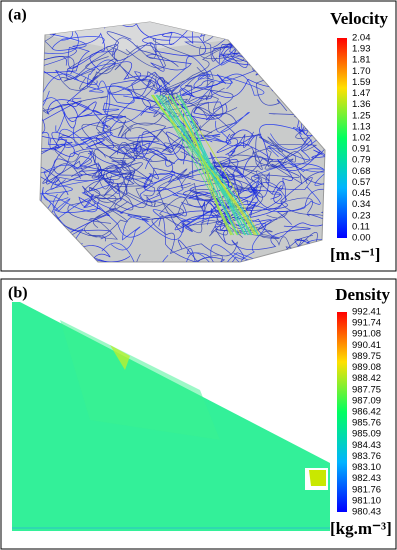 The height and width of the screenshot is (550, 397). Describe the element at coordinates (120, 357) in the screenshot. I see `density-hotspot` at that location.